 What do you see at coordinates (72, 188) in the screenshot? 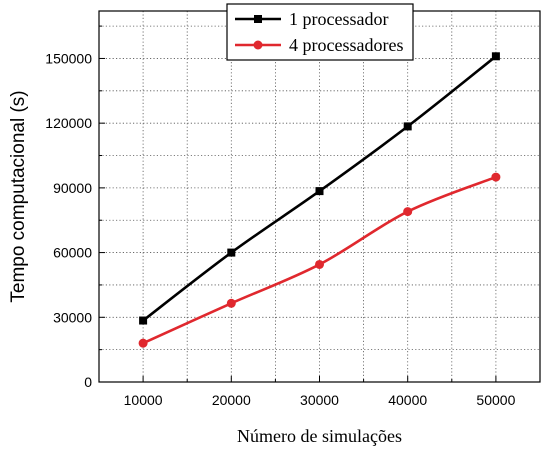
I see `y-tick-label: 90000` at bounding box center [72, 188].